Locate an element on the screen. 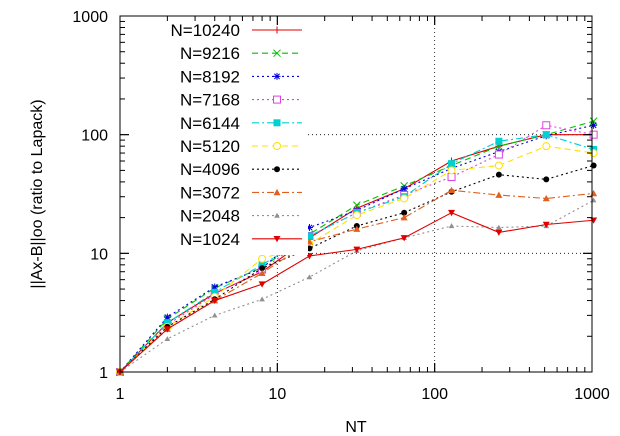 The height and width of the screenshot is (436, 620). legend-label: N=6144 is located at coordinates (210, 123).